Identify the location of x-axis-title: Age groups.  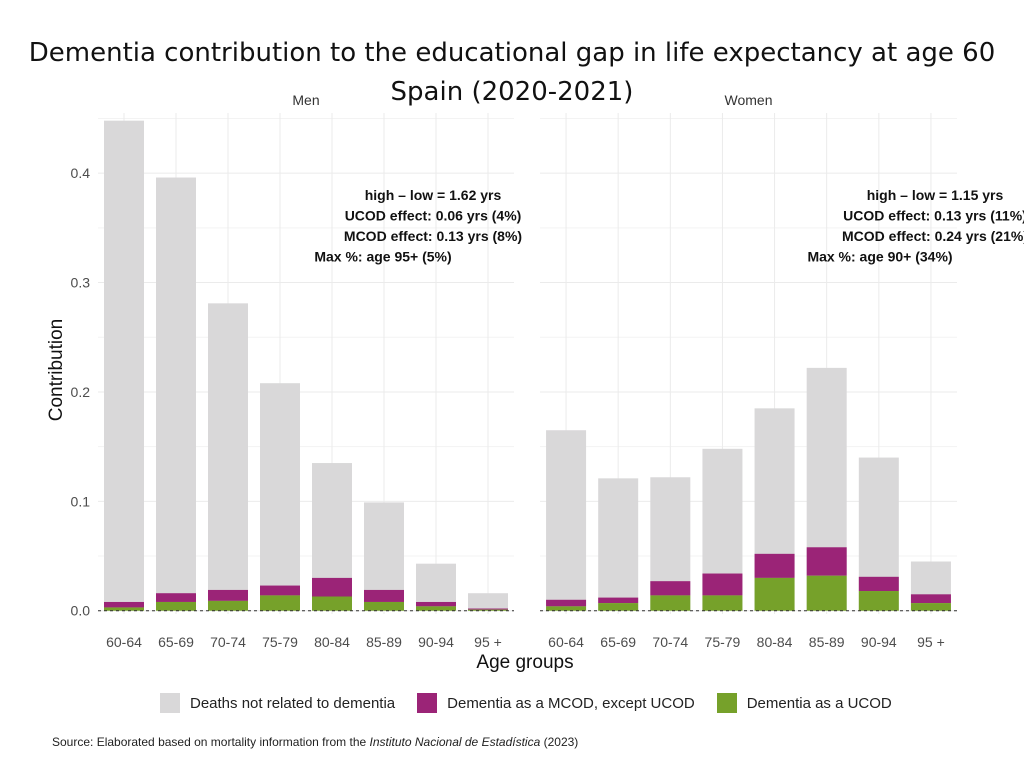
(524, 662).